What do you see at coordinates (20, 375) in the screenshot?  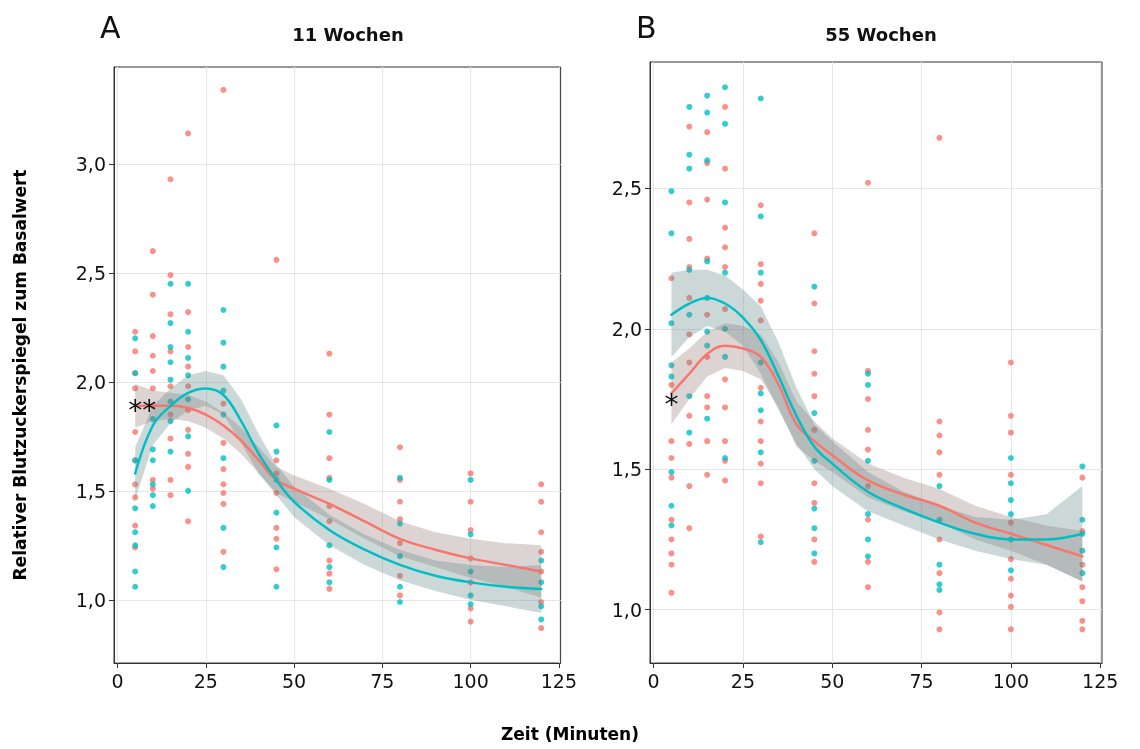 I see `y-axis-title: Relativer Blutzuckerspiegel zum Basalwert` at bounding box center [20, 375].